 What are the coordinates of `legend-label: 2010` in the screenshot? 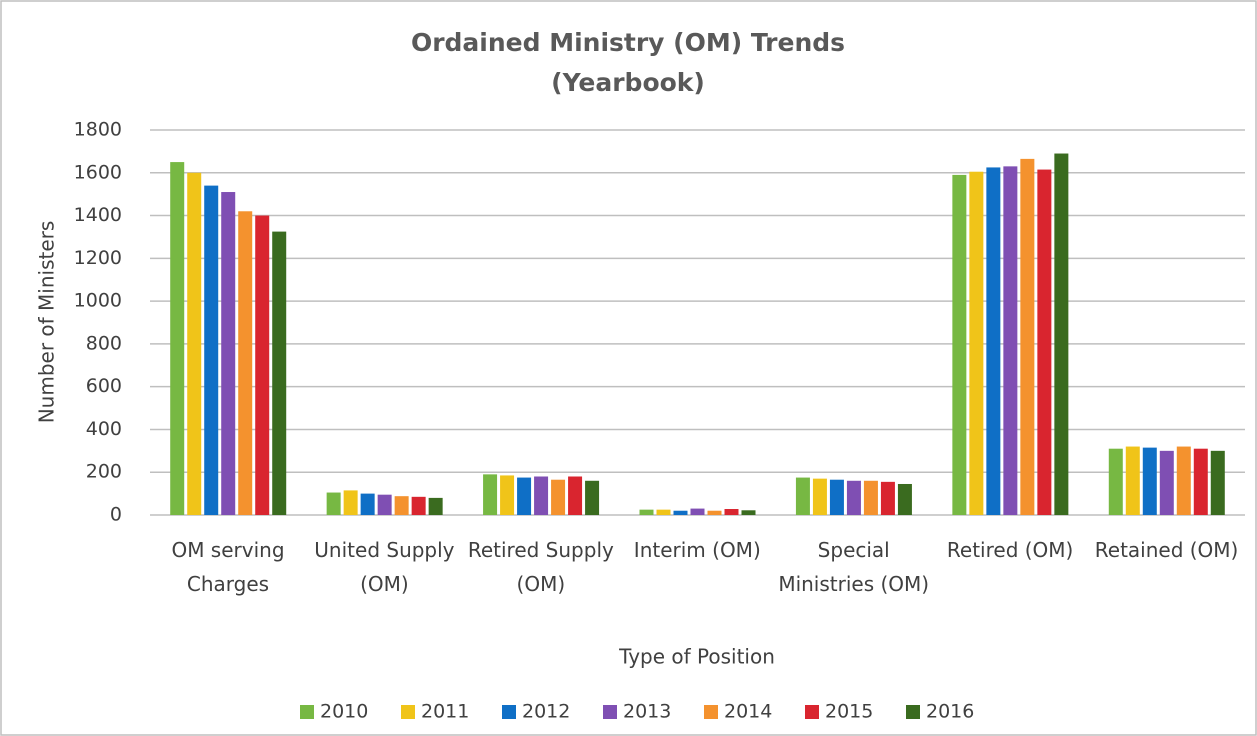 It's located at (344, 712).